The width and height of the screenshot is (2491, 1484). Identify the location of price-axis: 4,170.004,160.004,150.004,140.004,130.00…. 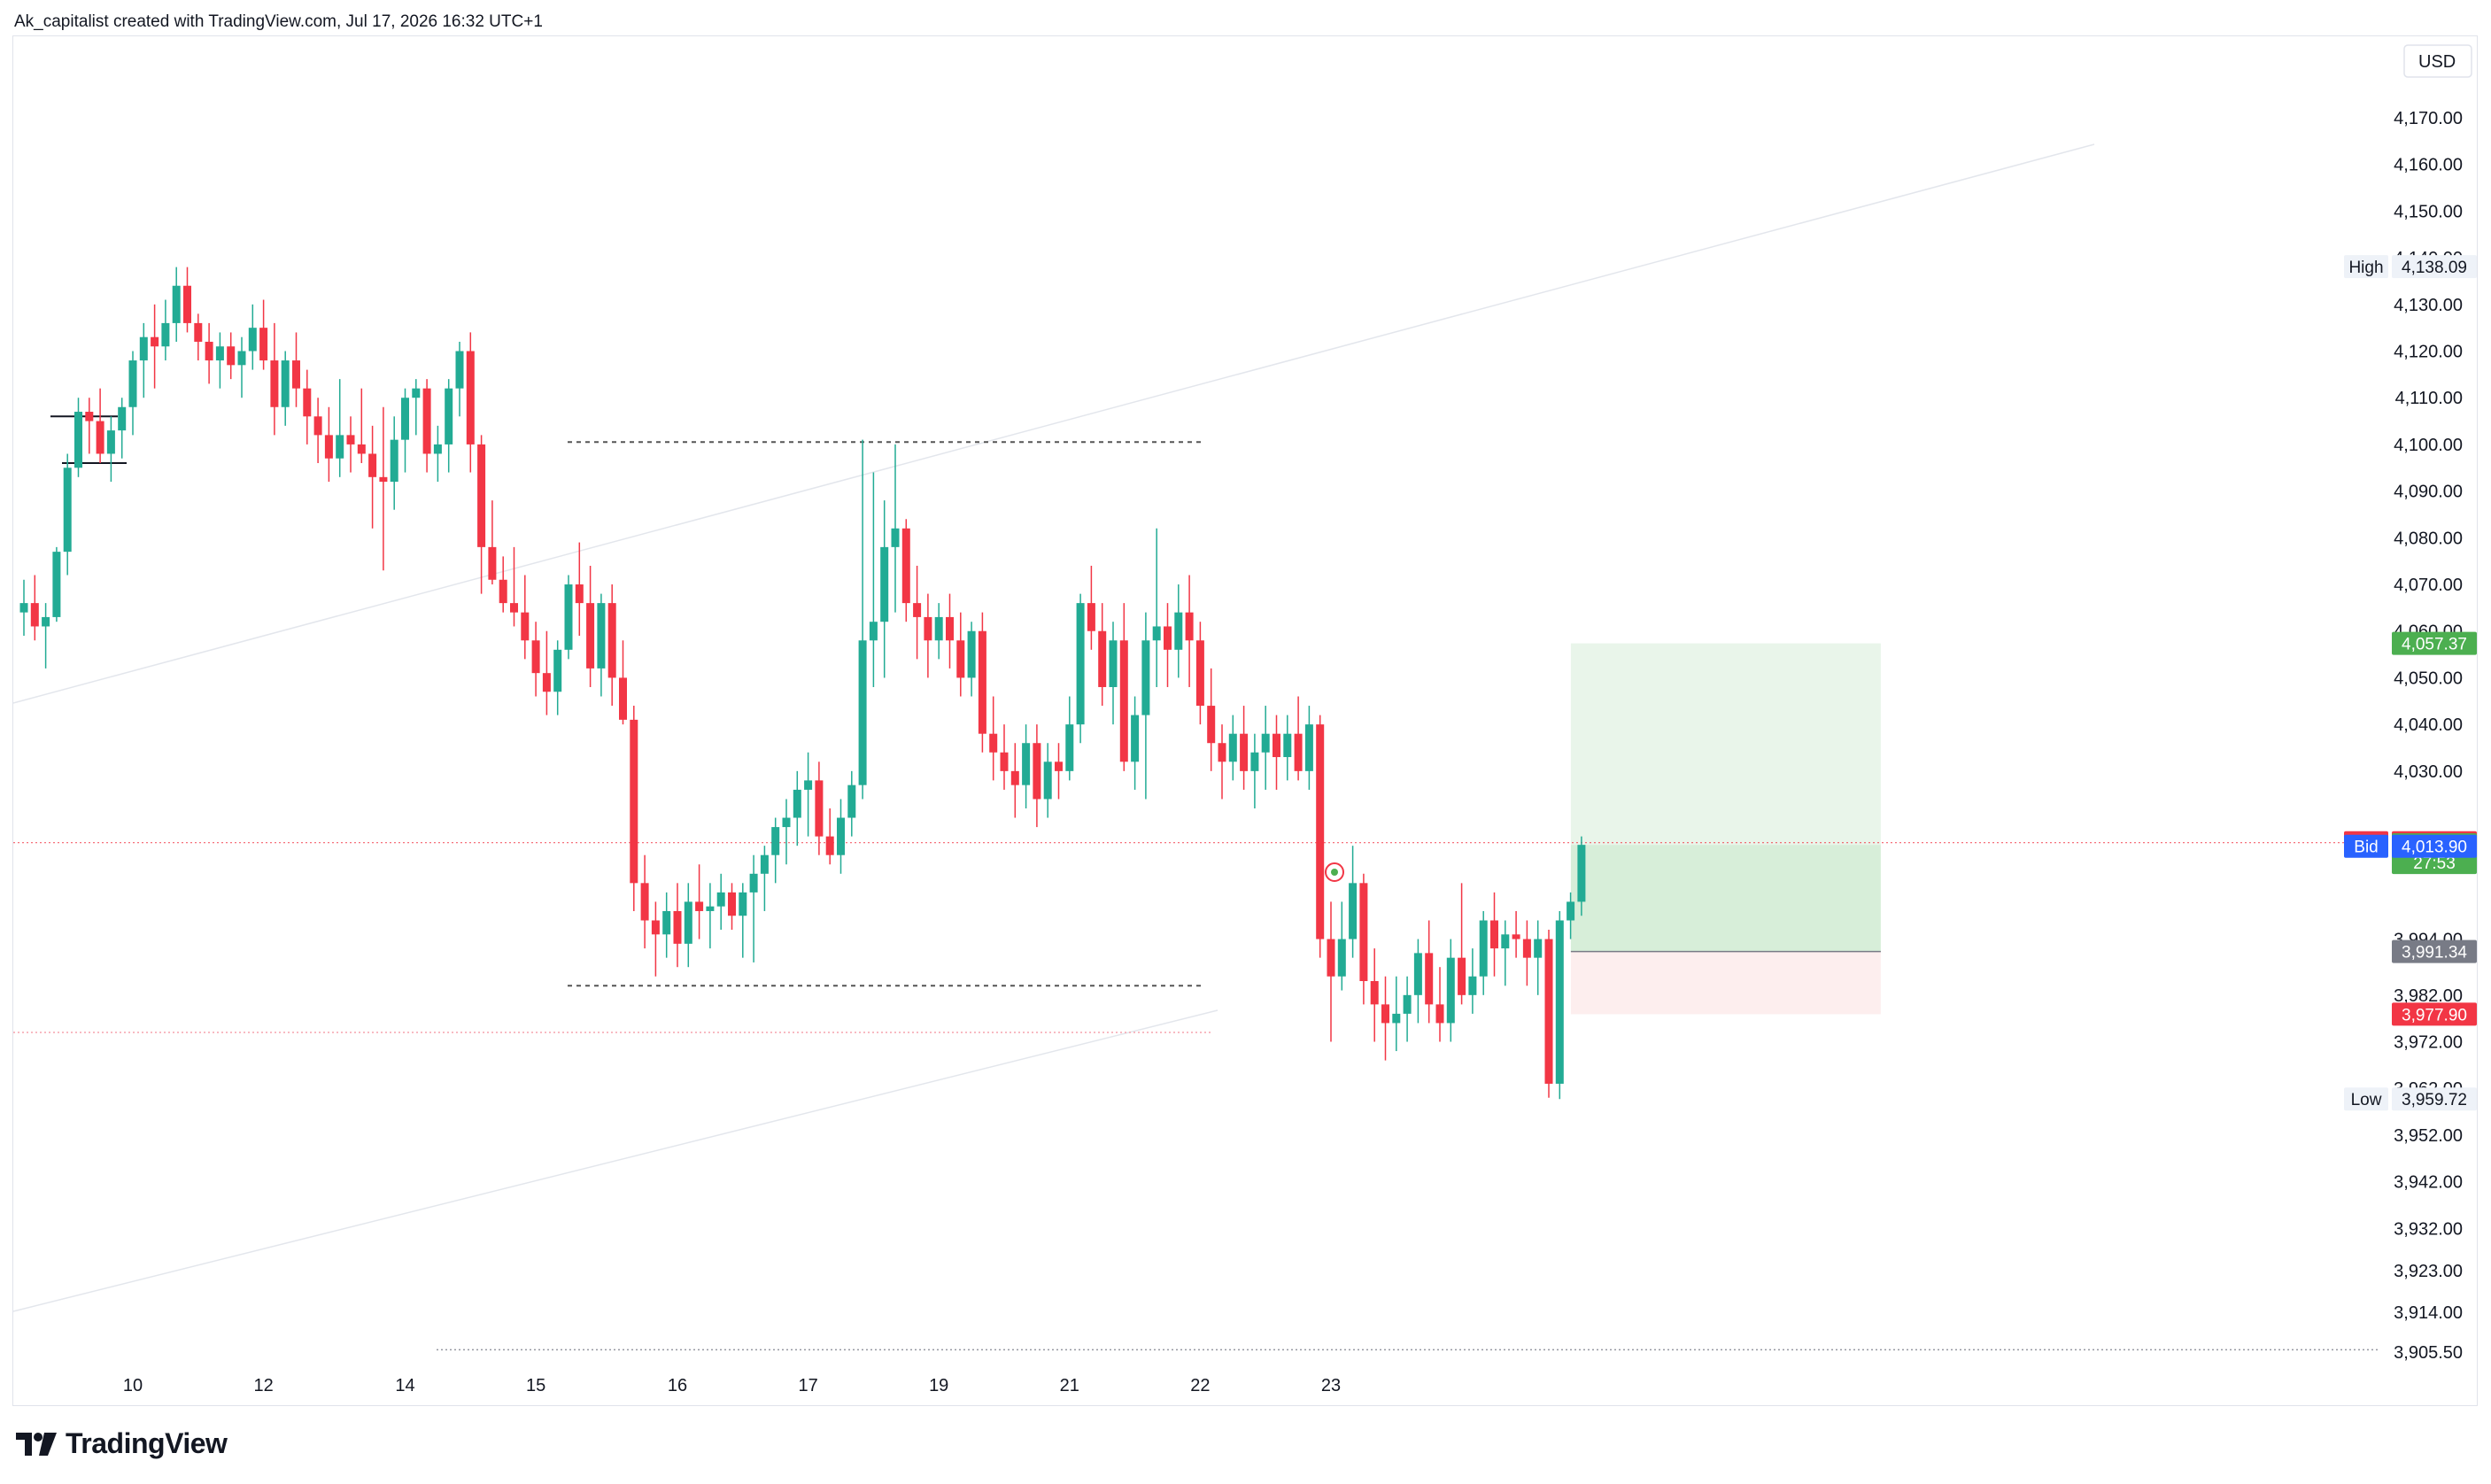
(2433, 703).